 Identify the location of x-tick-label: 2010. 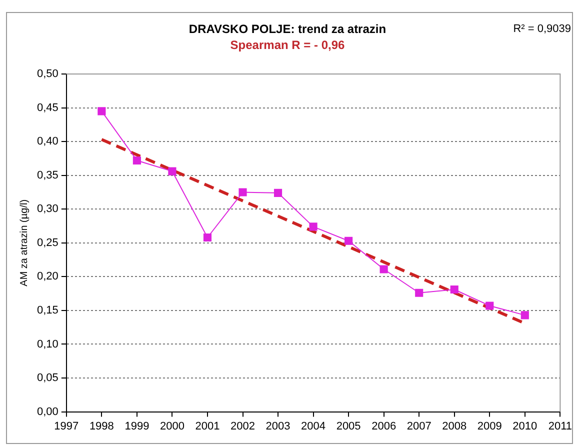
(525, 426).